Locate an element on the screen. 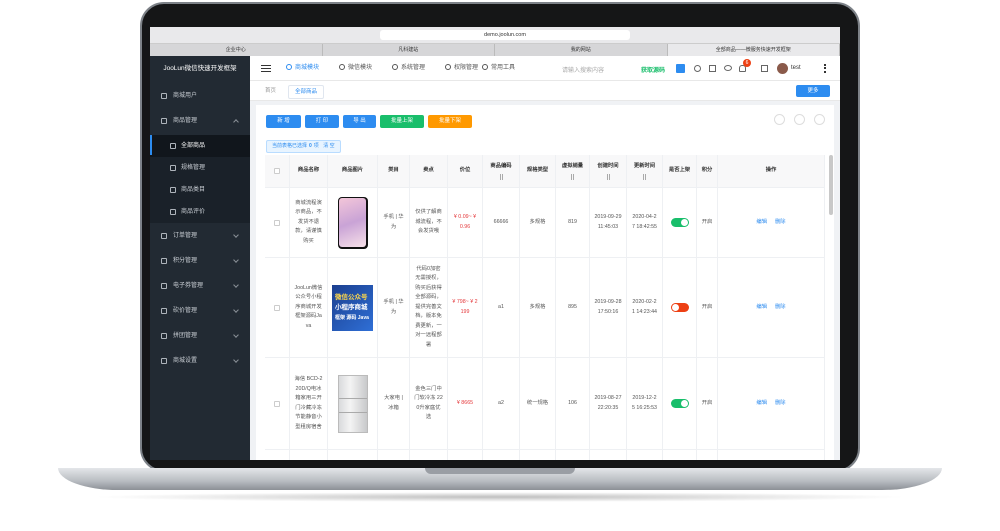 The image size is (1000, 531). sales: 106 is located at coordinates (572, 402).